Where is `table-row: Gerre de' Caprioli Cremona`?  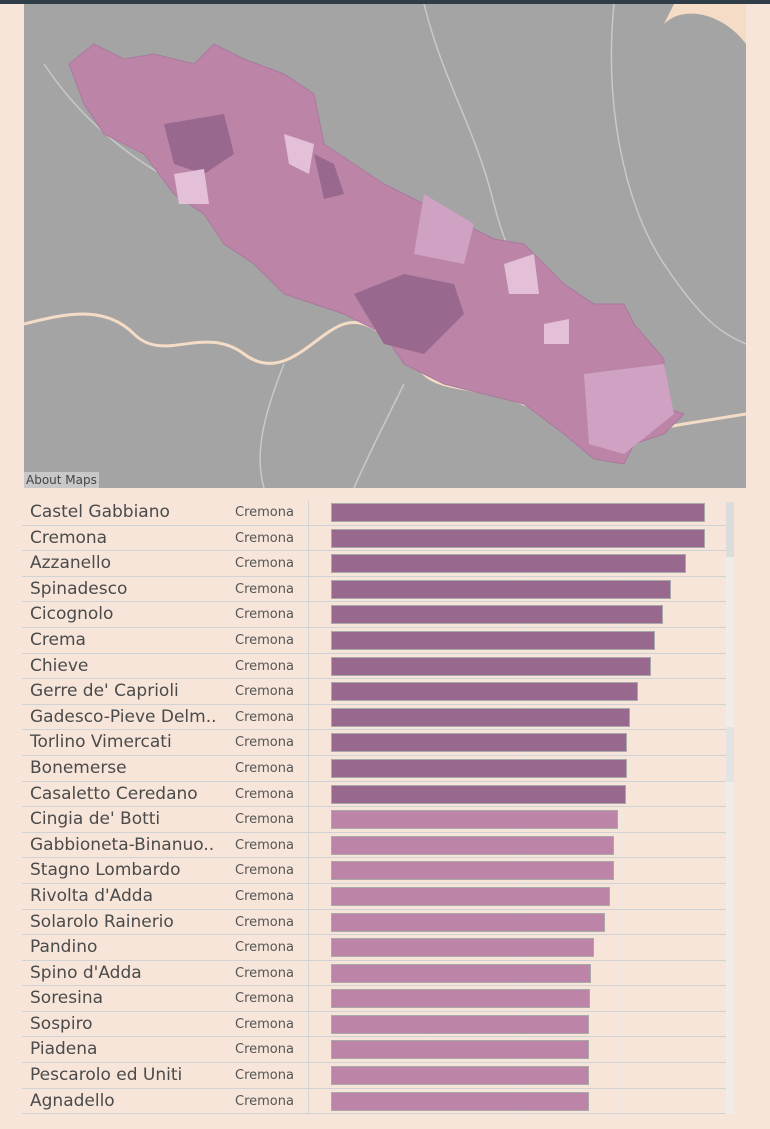 table-row: Gerre de' Caprioli Cremona is located at coordinates (378, 692).